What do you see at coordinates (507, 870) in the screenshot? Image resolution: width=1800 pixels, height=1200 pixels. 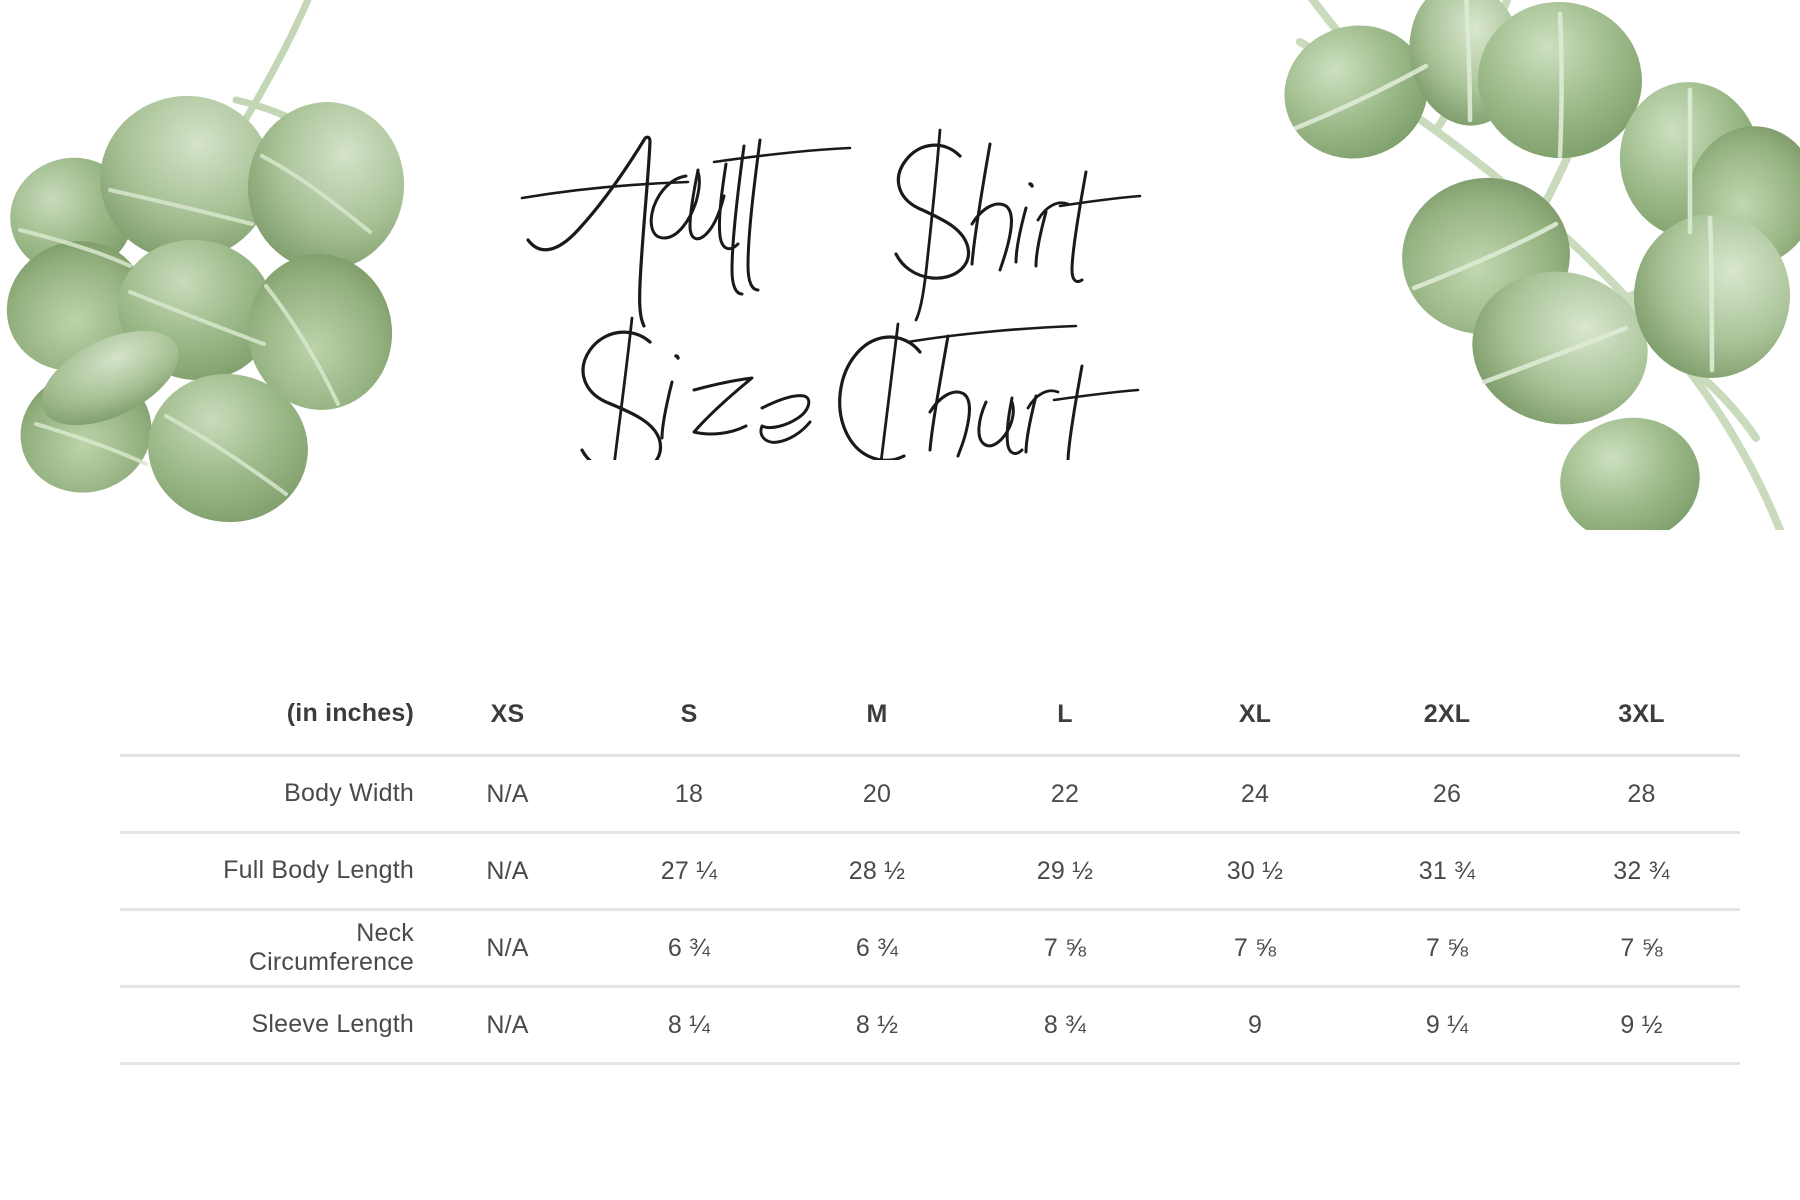 I see `cell-full-body-length-xs: N/A` at bounding box center [507, 870].